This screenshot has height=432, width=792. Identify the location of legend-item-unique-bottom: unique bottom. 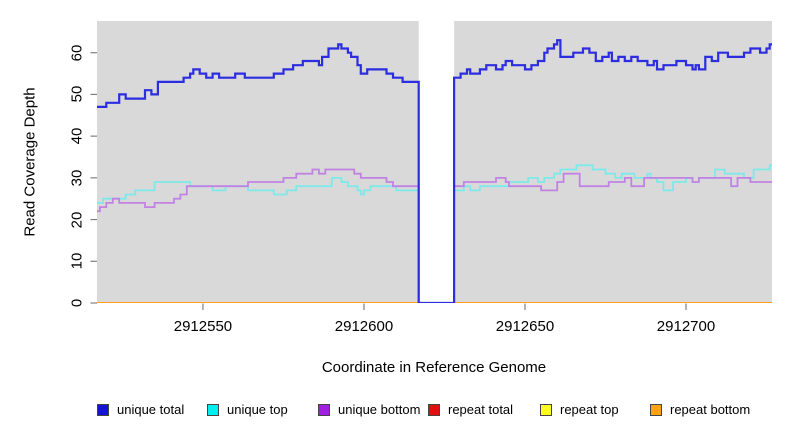
(369, 409).